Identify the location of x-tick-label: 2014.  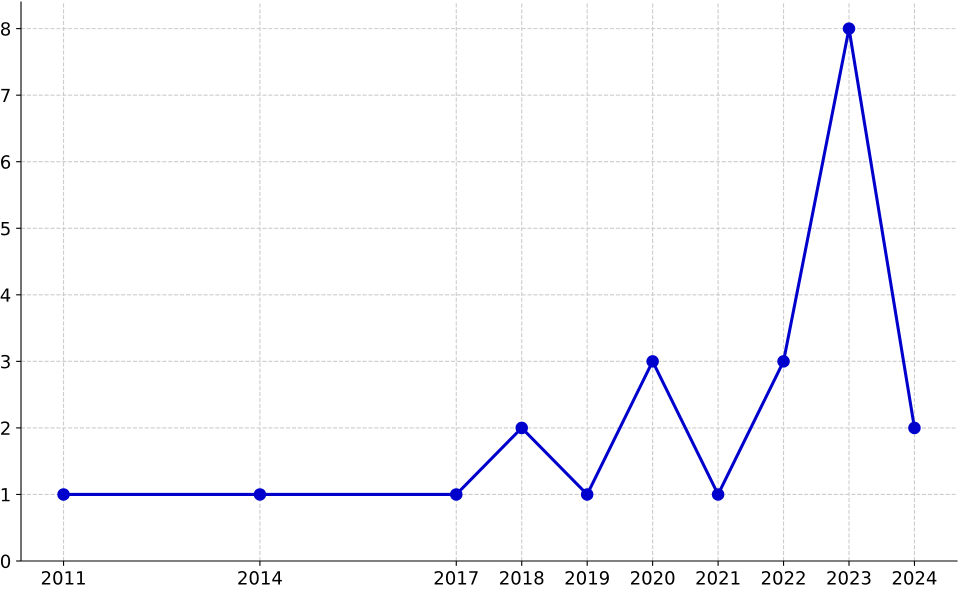
(260, 578).